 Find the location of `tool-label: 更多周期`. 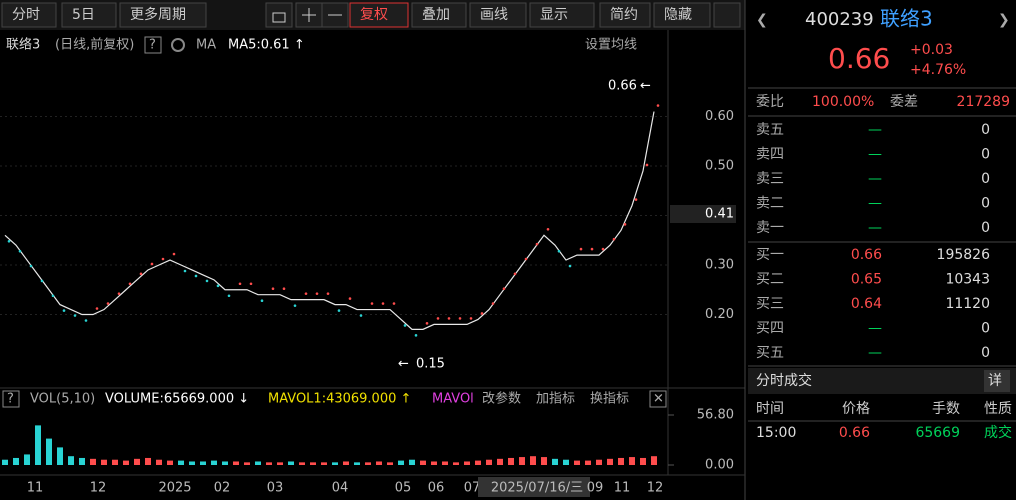

tool-label: 更多周期 is located at coordinates (158, 14).